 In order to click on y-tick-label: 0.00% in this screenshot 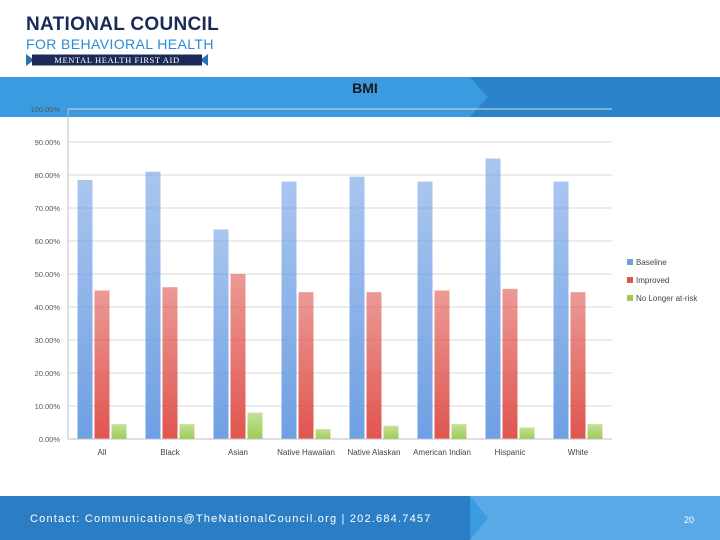, I will do `click(50, 439)`.